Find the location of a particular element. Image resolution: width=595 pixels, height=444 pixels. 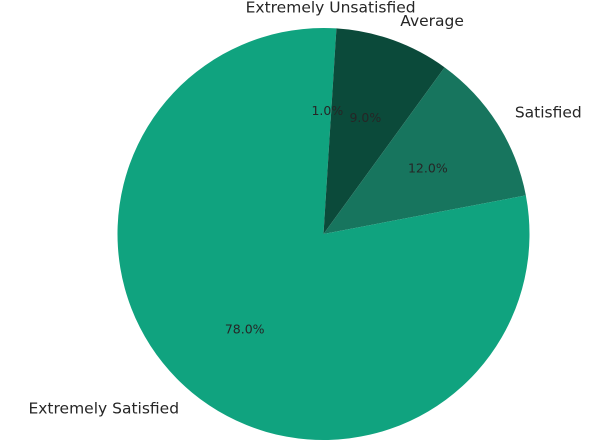

slice-label-extremely-unsatisfied: Extremely Unsatisfied is located at coordinates (331, 8).